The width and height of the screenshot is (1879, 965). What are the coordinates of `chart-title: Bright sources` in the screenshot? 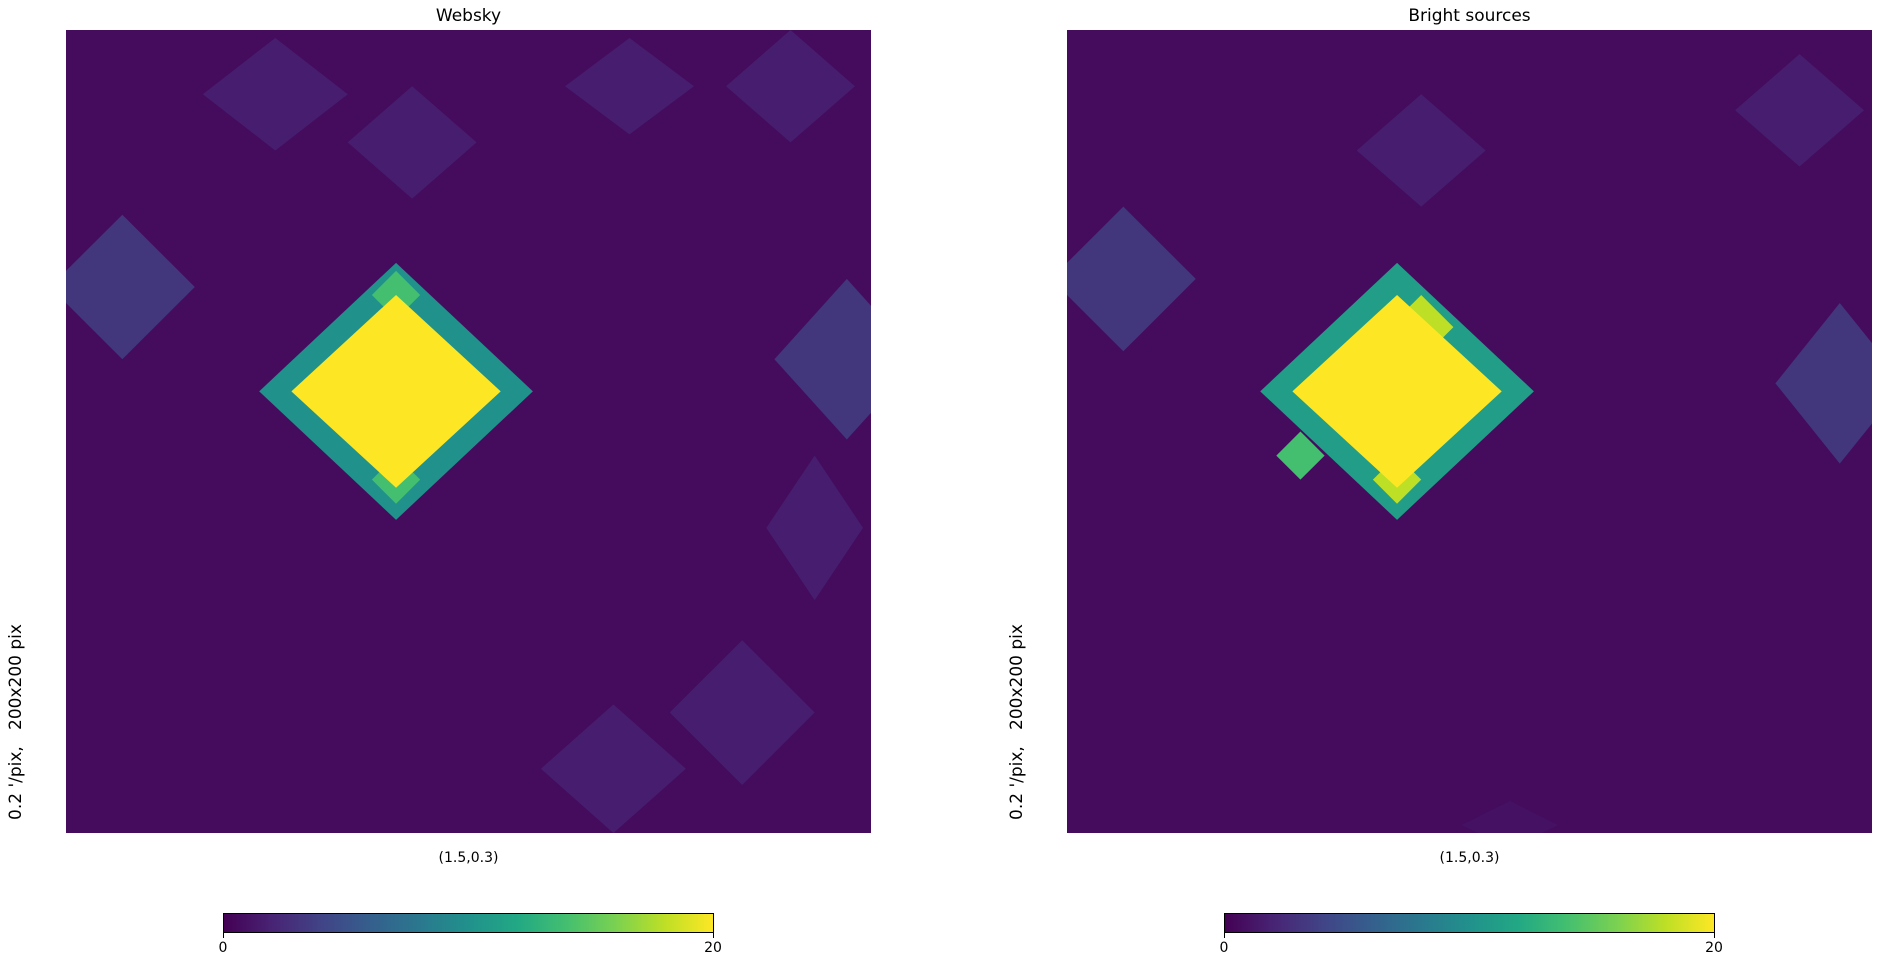 It's located at (1469, 16).